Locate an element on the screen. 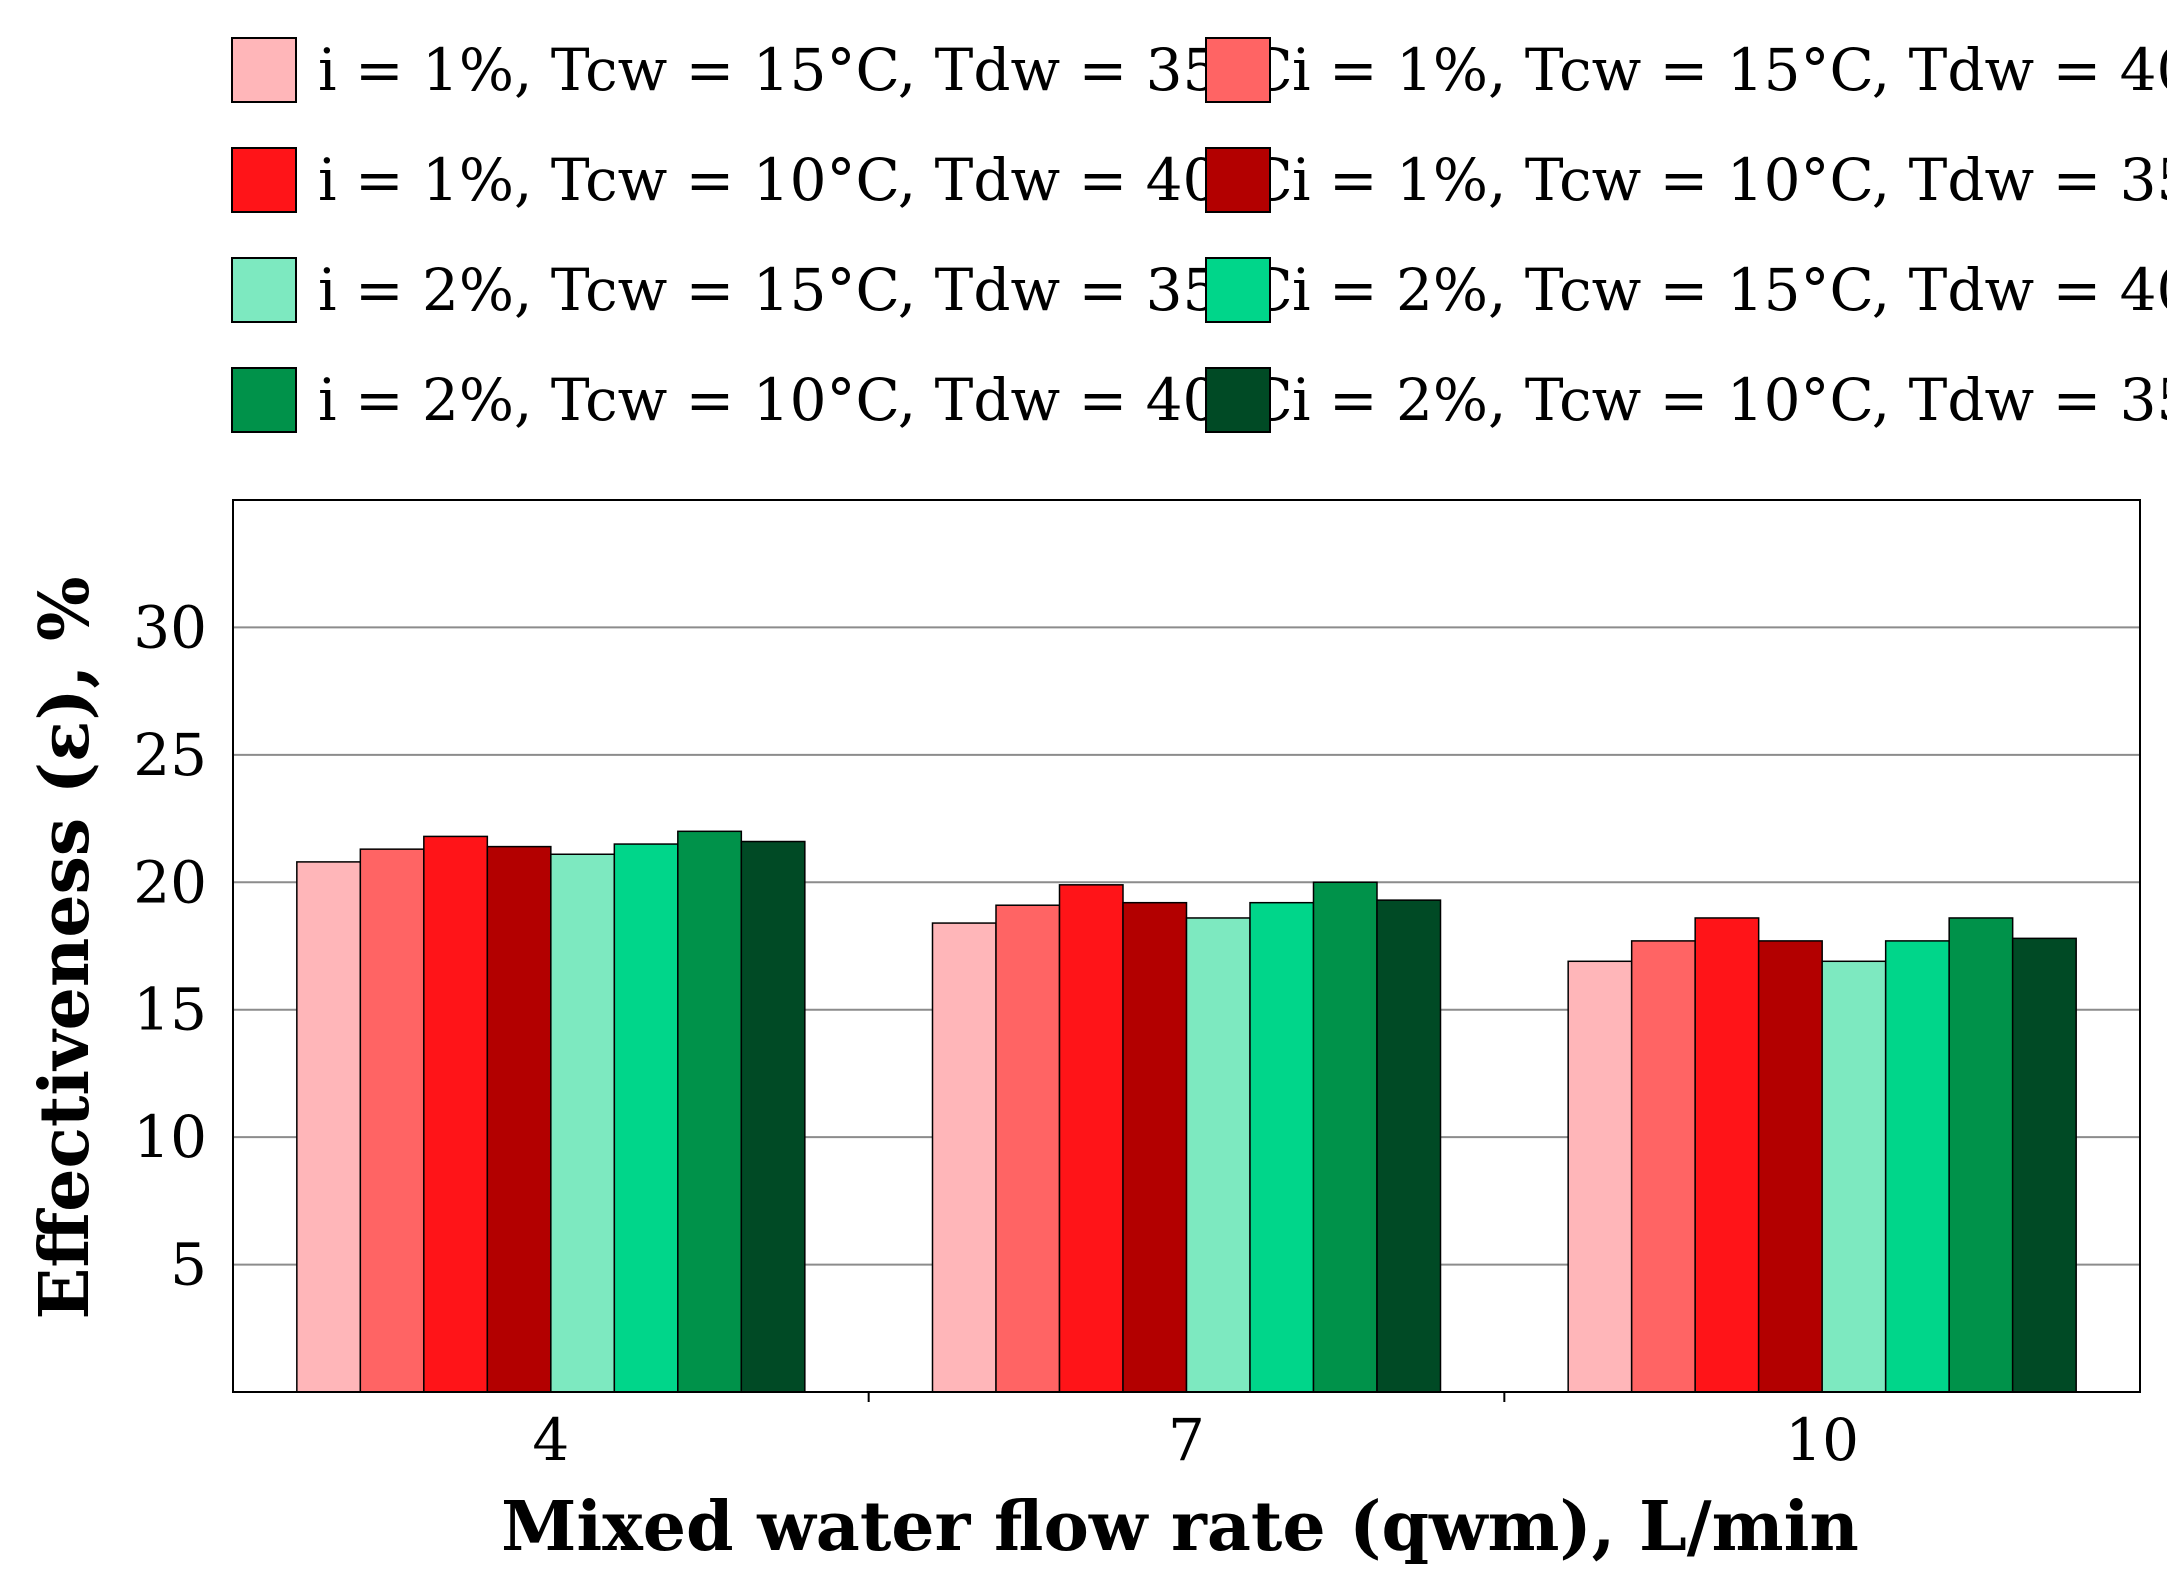 Image resolution: width=2167 pixels, height=1595 pixels. legend-label: i = 2%, Tcw = 10°C, Tdw = 40°C is located at coordinates (805, 400).